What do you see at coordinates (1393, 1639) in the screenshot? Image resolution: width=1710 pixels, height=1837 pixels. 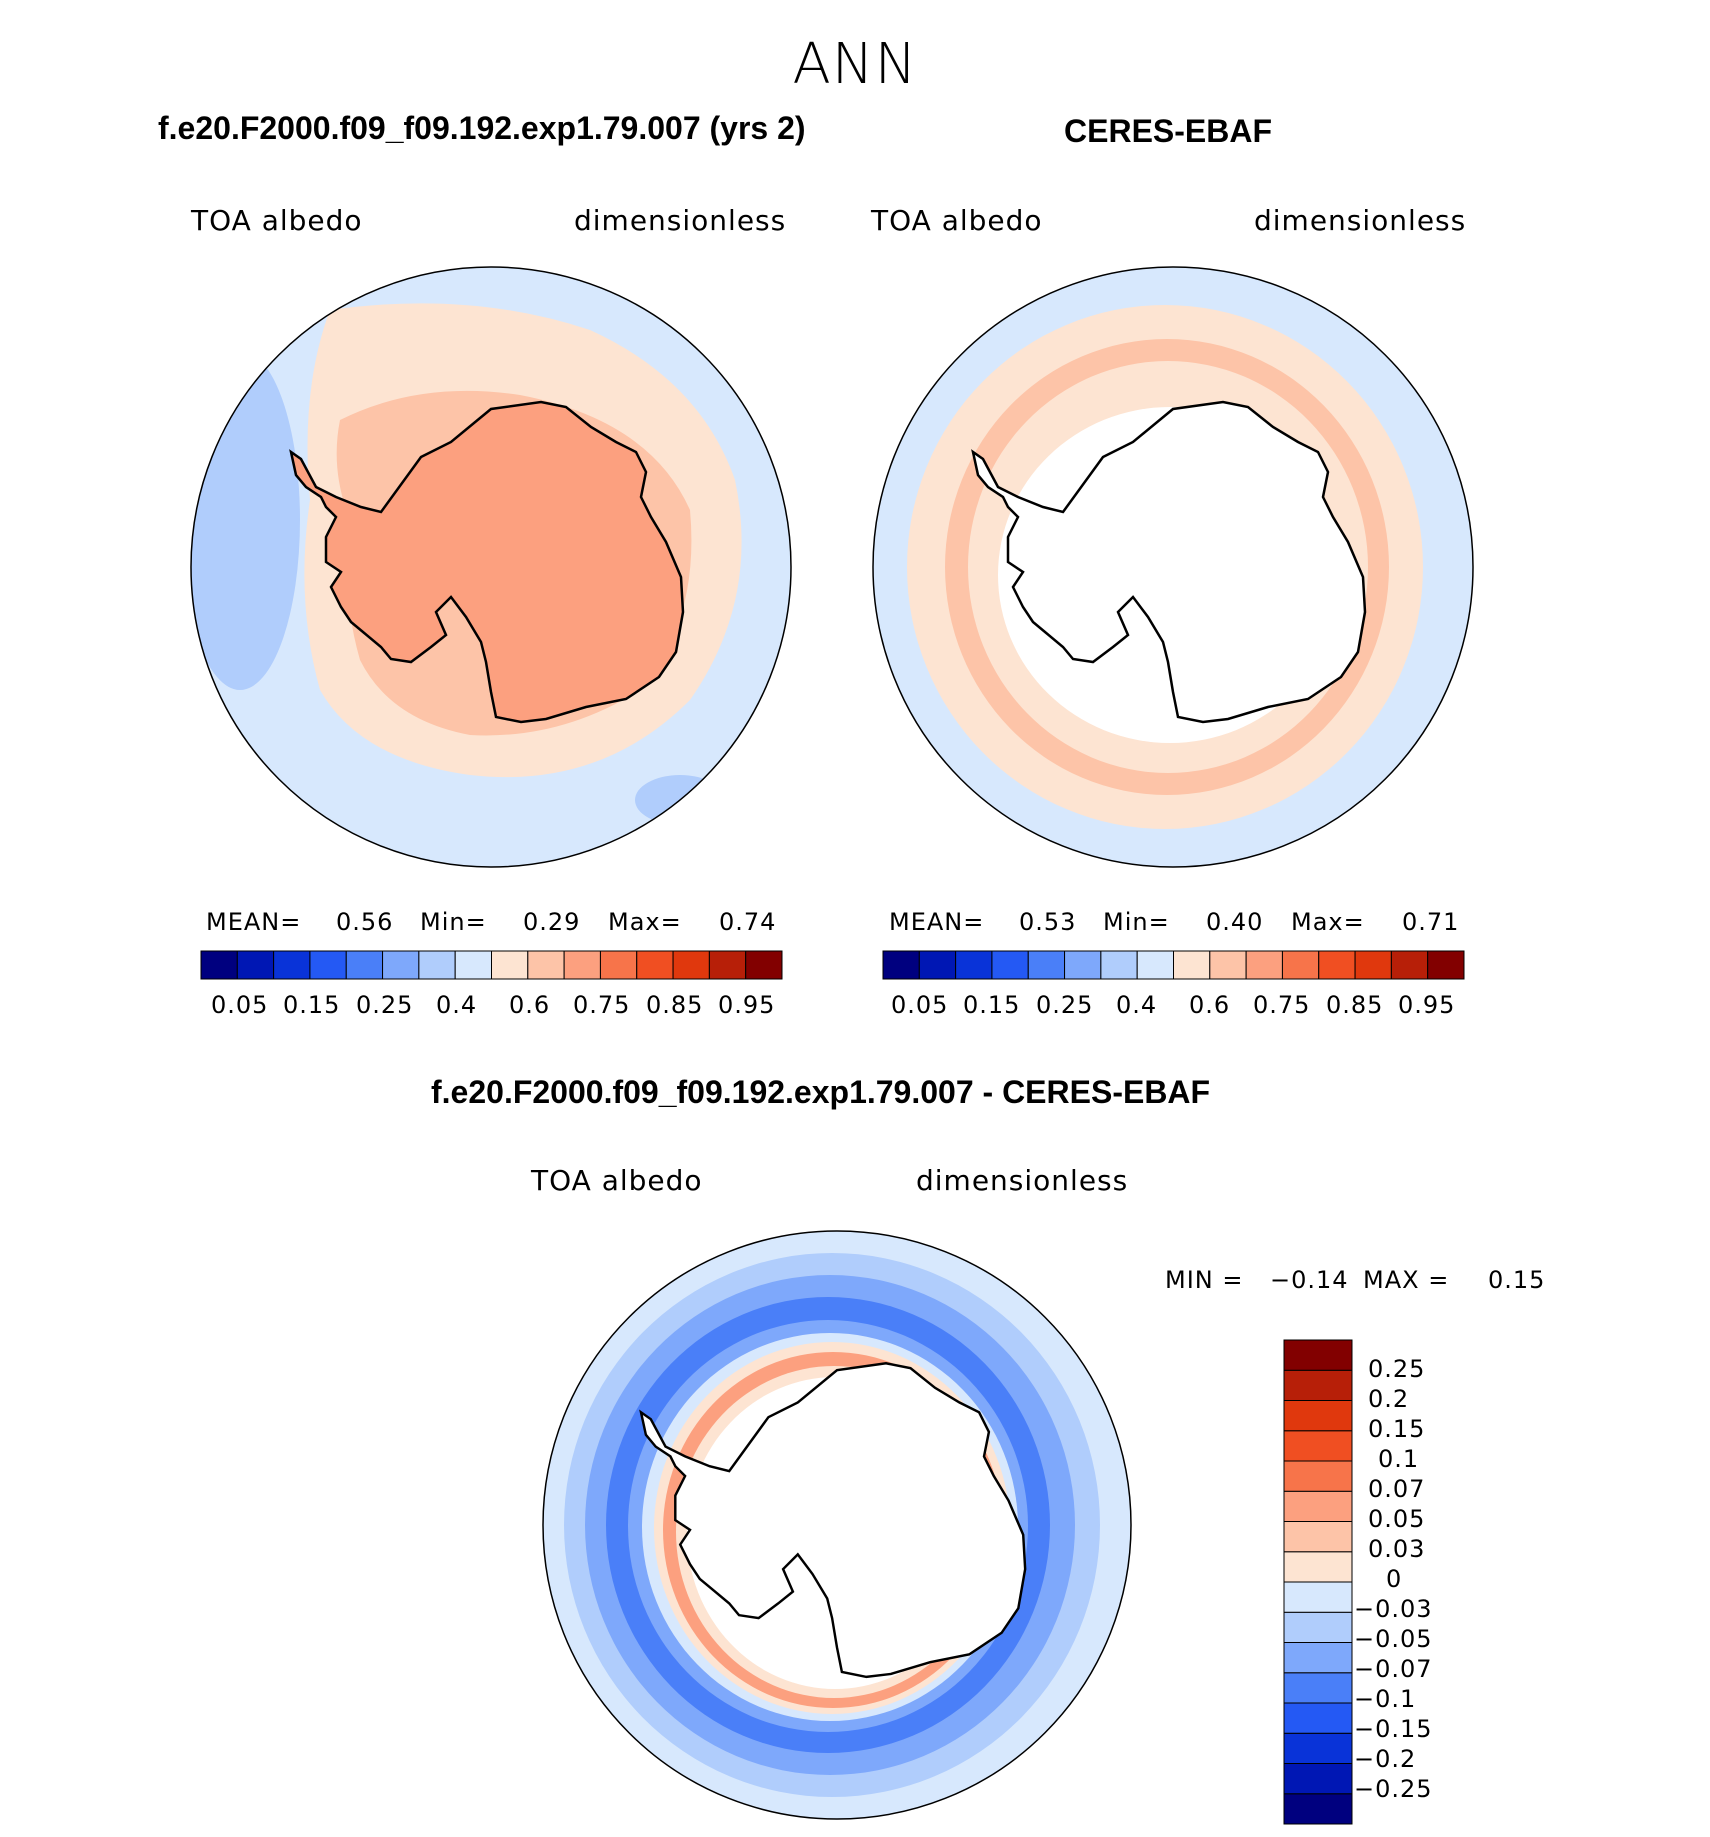 I see `diff-cbar-tick: −0.05` at bounding box center [1393, 1639].